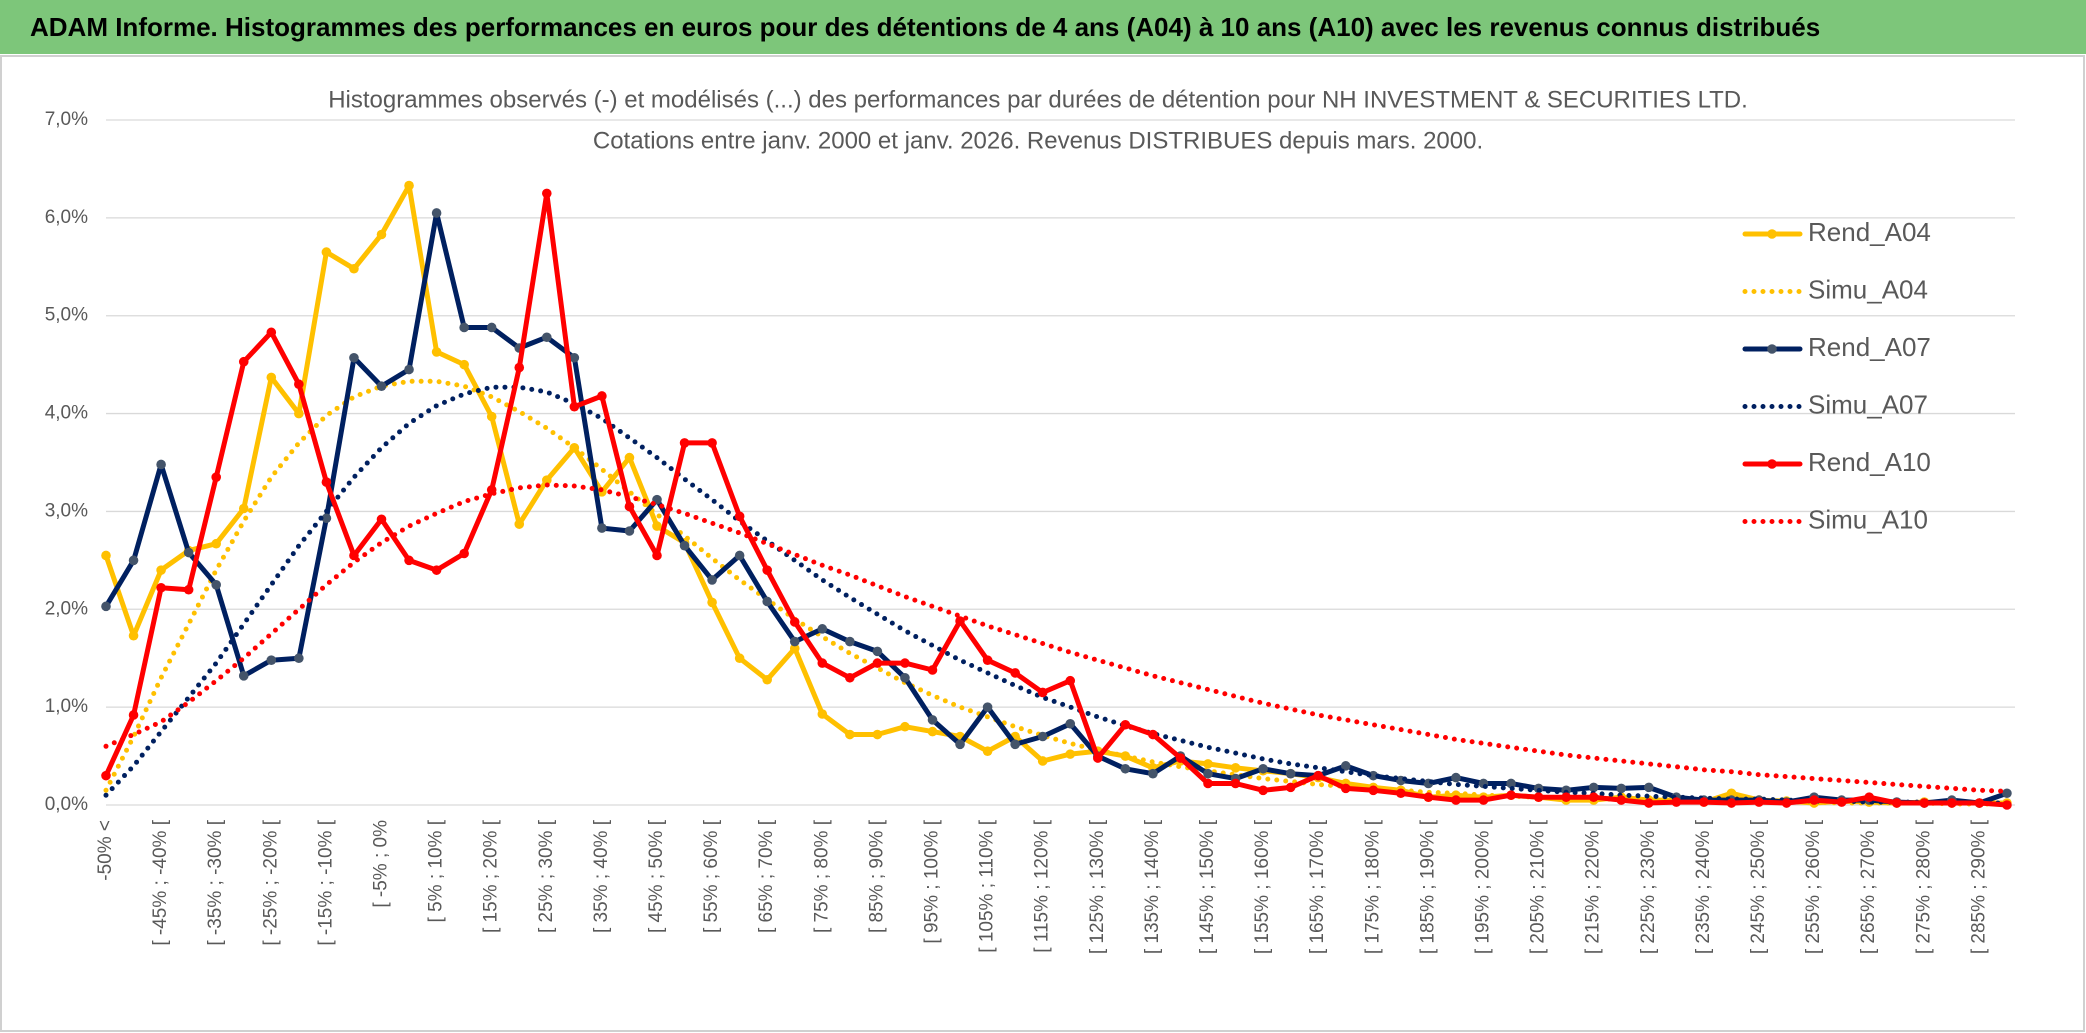 The width and height of the screenshot is (2086, 1033). What do you see at coordinates (1772, 234) in the screenshot?
I see `legend-marker` at bounding box center [1772, 234].